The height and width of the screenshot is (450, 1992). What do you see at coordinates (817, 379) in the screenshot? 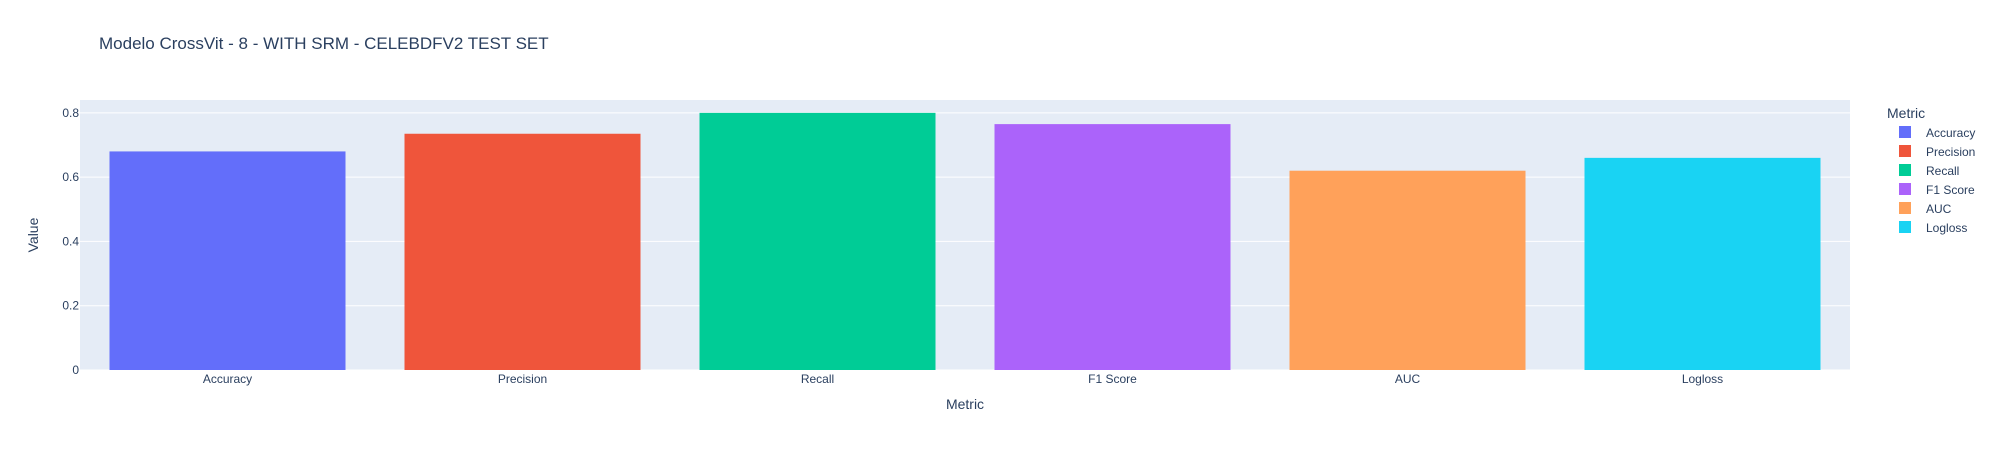
I see `x-tick-label: Recall` at bounding box center [817, 379].